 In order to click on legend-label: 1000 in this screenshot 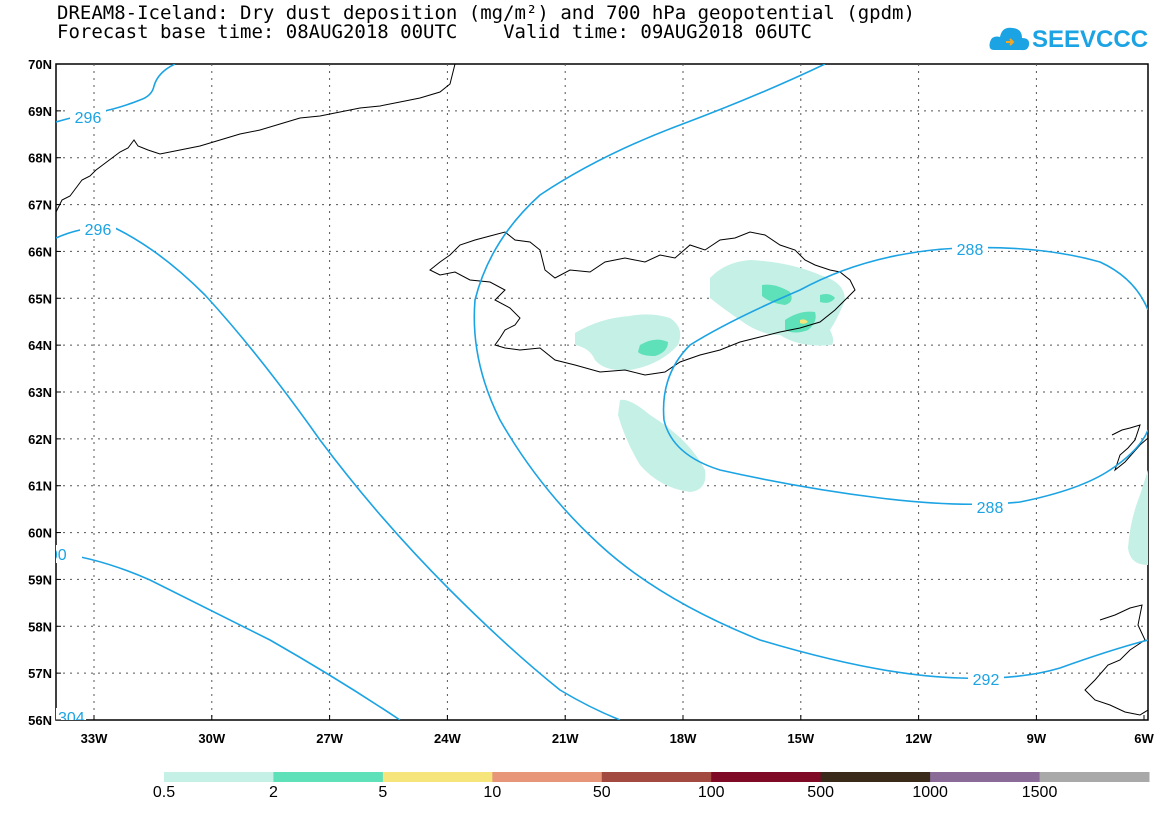, I will do `click(930, 792)`.